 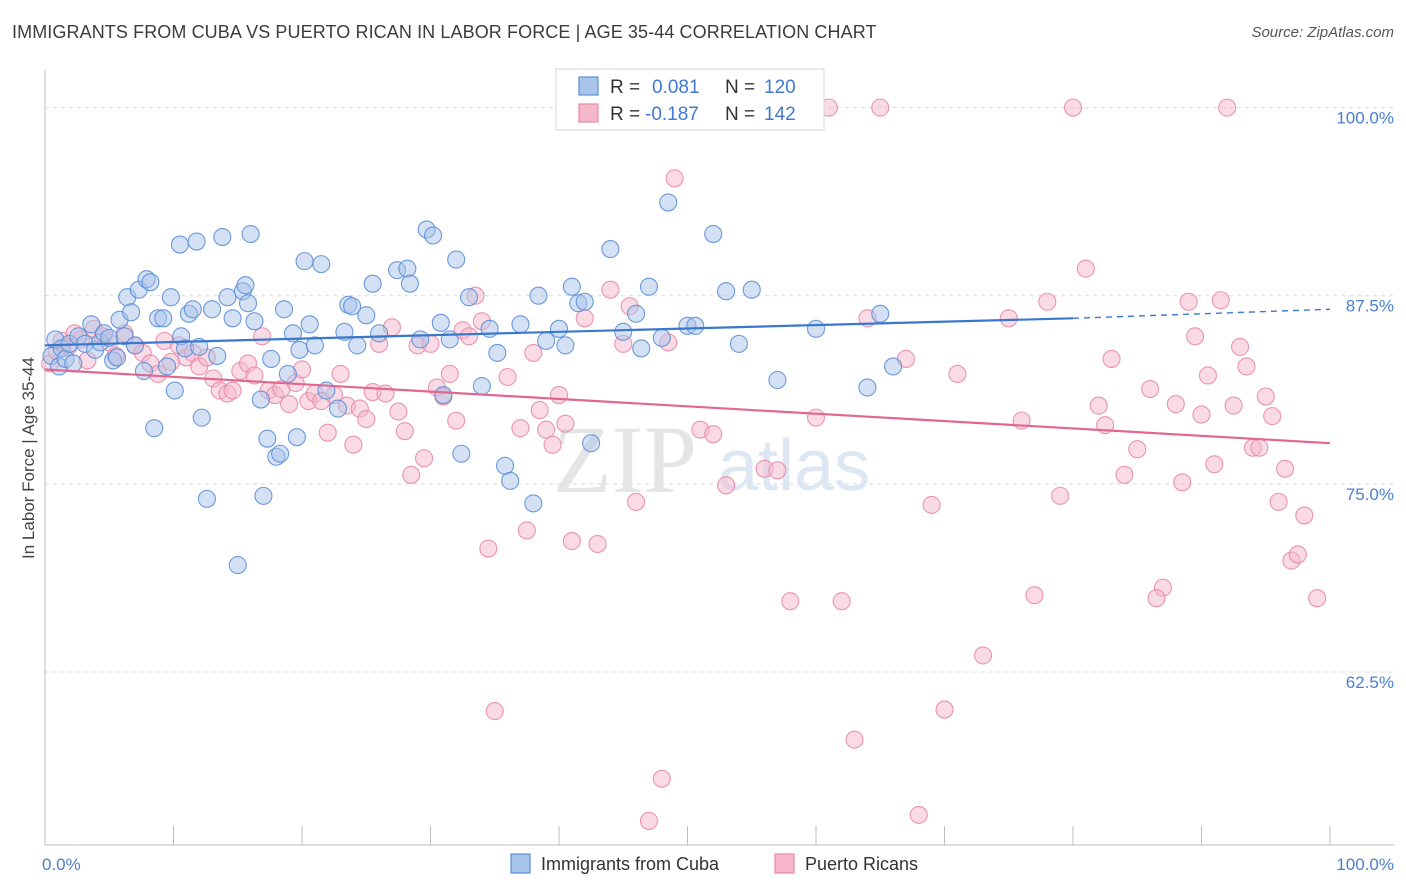 I want to click on legend-r-label-cuba: R =, so click(x=625, y=87).